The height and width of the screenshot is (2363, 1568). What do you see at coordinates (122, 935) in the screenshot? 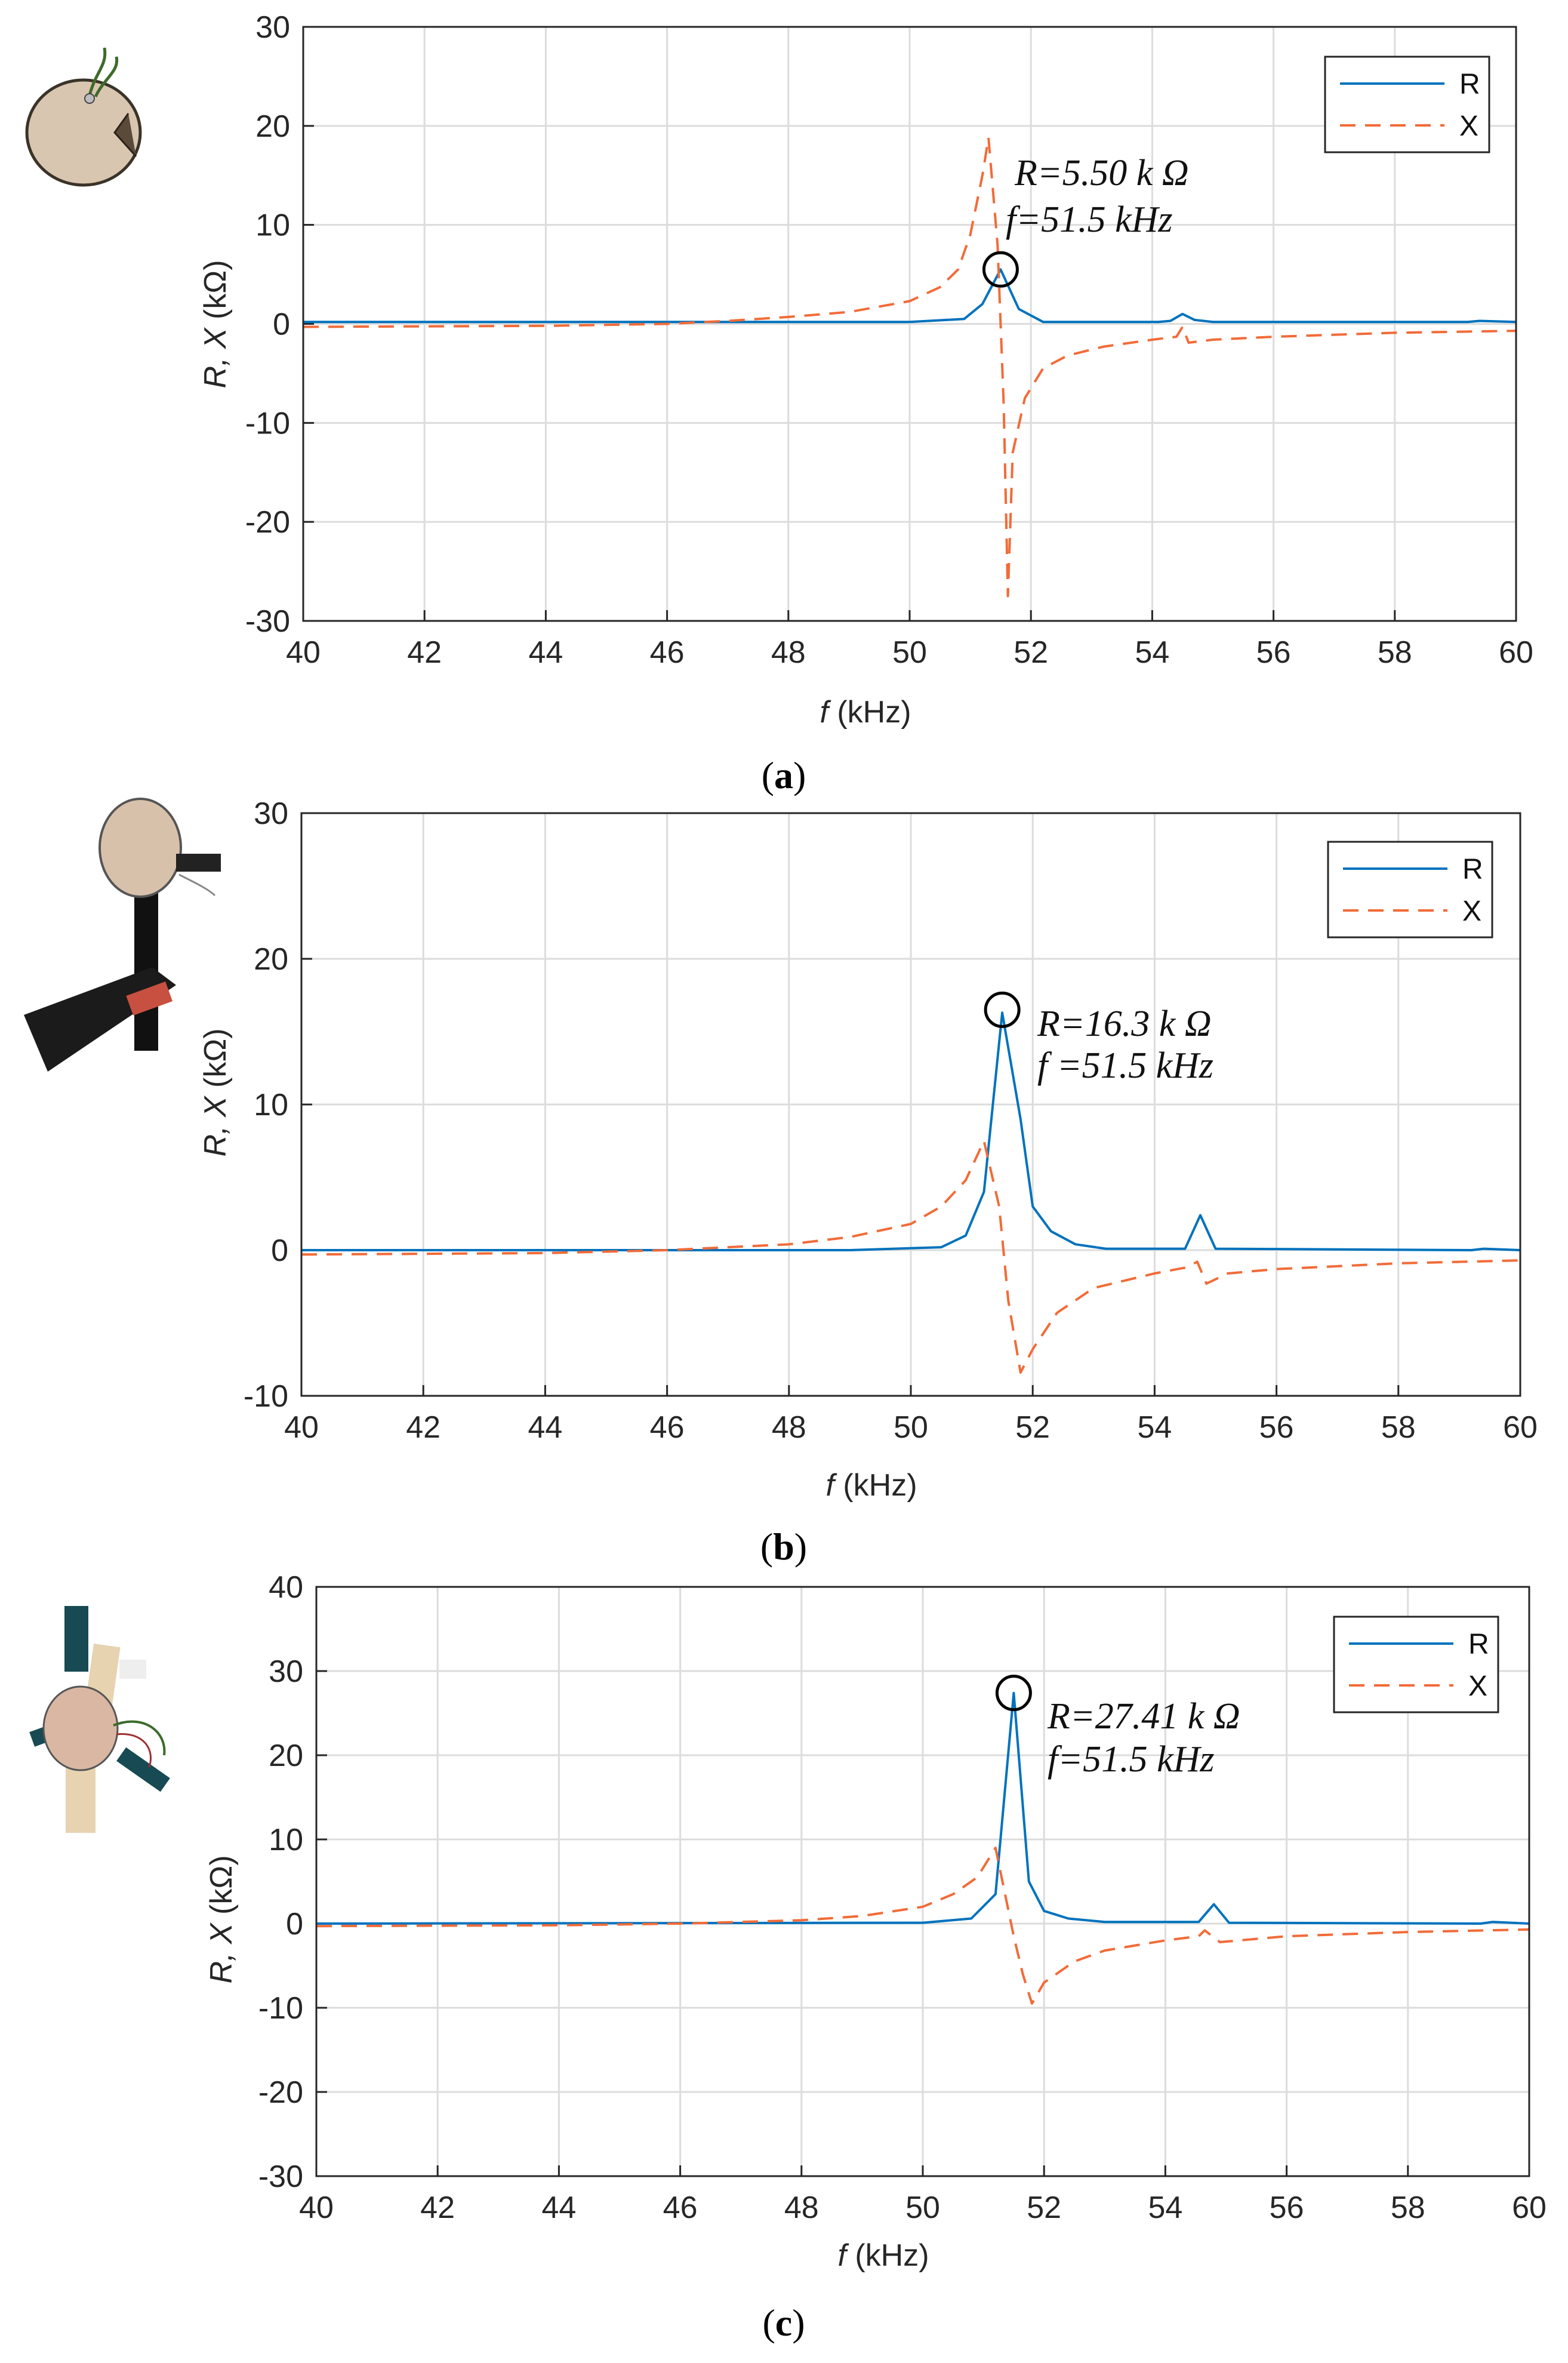
I see `photo-b` at bounding box center [122, 935].